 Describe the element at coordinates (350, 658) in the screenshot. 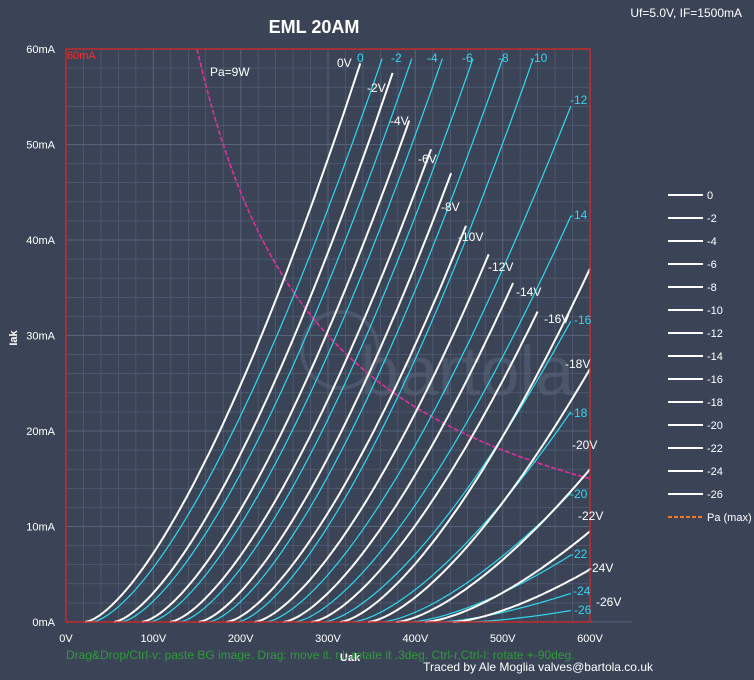

I see `x-axis-label: Uak` at that location.